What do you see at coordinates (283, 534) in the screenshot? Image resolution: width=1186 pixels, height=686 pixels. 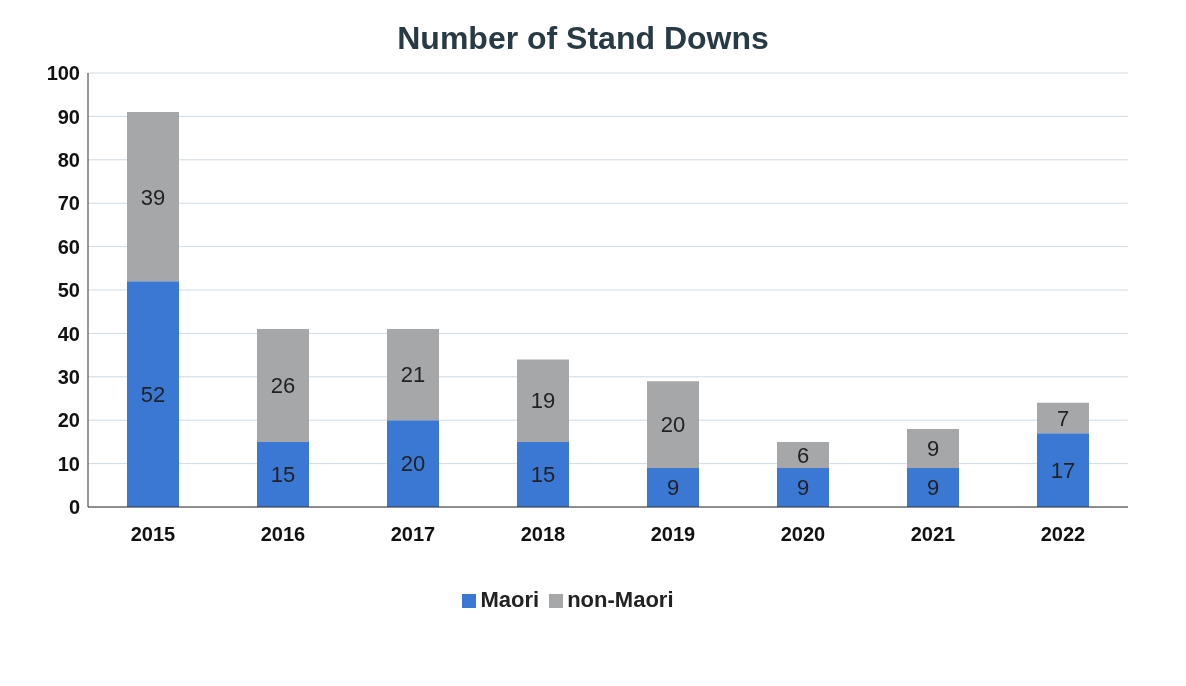 I see `x-tick-label: 2016` at bounding box center [283, 534].